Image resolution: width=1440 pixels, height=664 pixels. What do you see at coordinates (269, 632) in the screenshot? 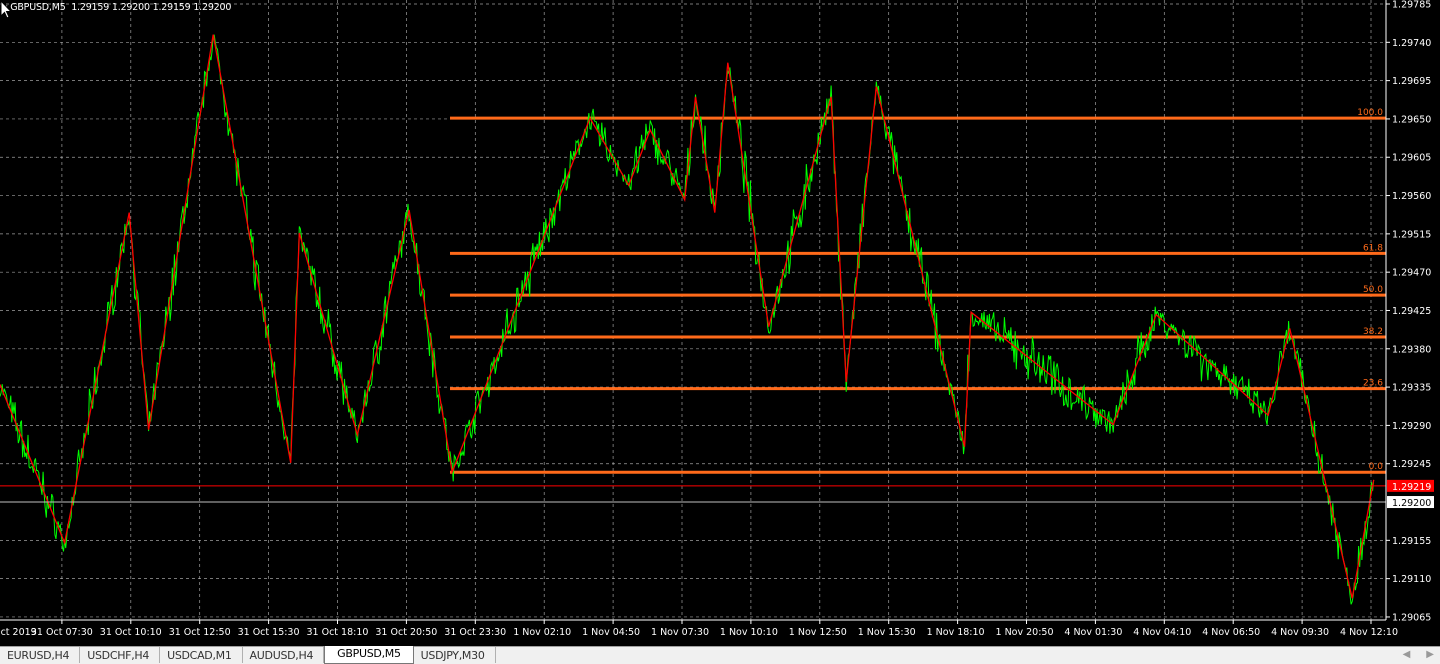
I see `time-axis-label: 31 Oct 15:30` at bounding box center [269, 632].